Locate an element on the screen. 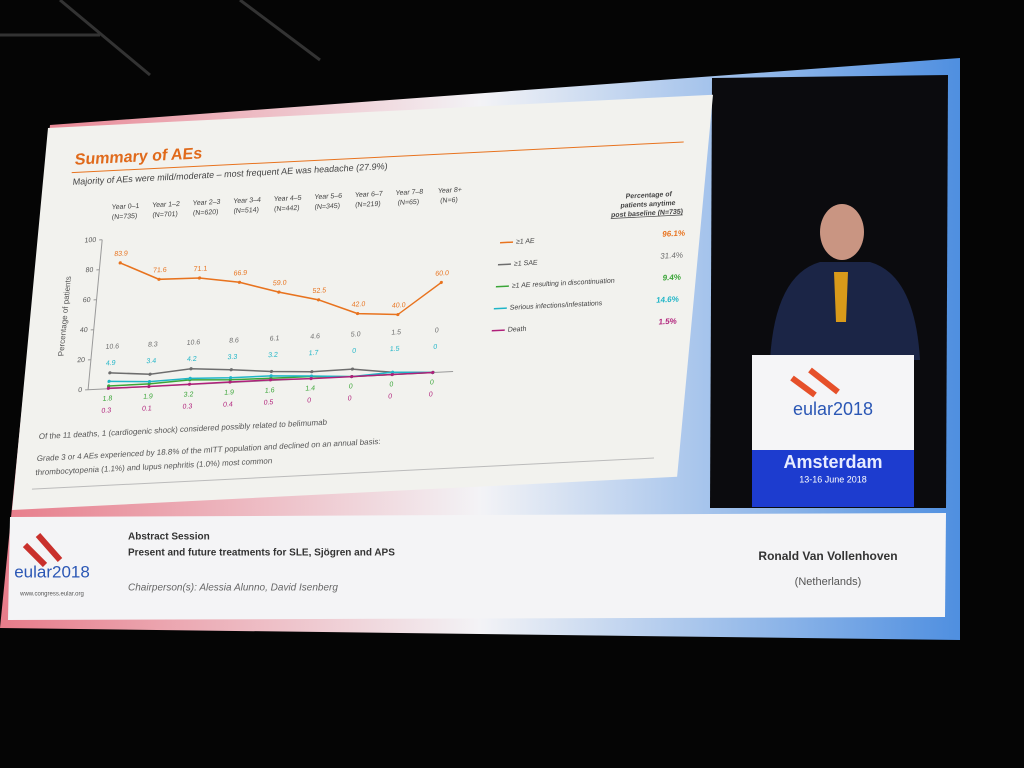  x-category: Year 4–5 is located at coordinates (287, 199).